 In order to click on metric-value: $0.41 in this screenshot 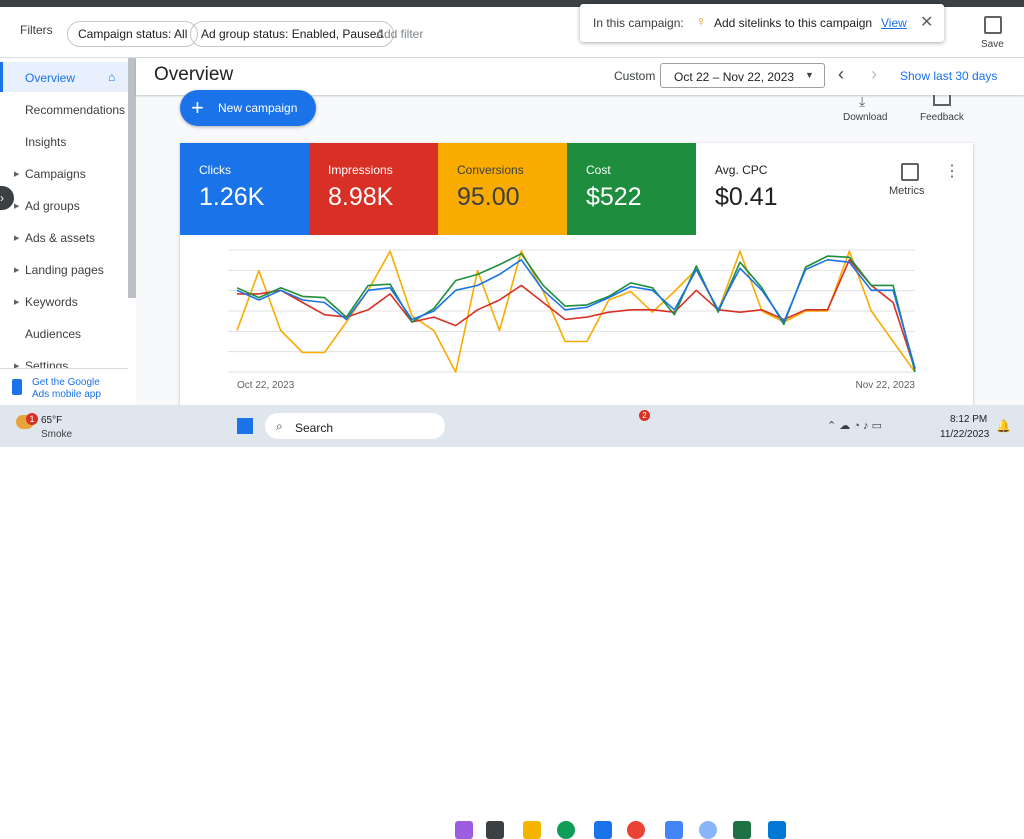, I will do `click(746, 197)`.